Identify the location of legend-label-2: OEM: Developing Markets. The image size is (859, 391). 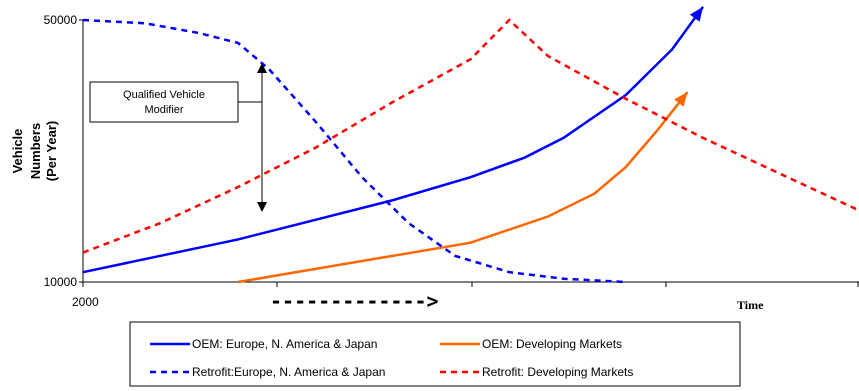
(552, 344).